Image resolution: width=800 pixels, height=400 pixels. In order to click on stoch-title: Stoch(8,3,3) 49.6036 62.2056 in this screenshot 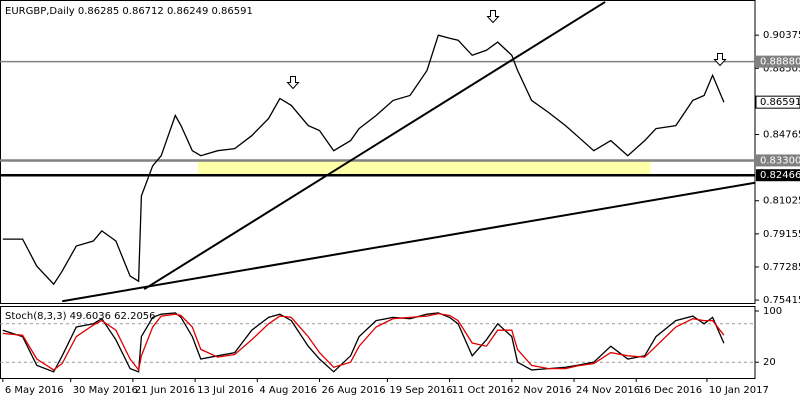, I will do `click(80, 316)`.